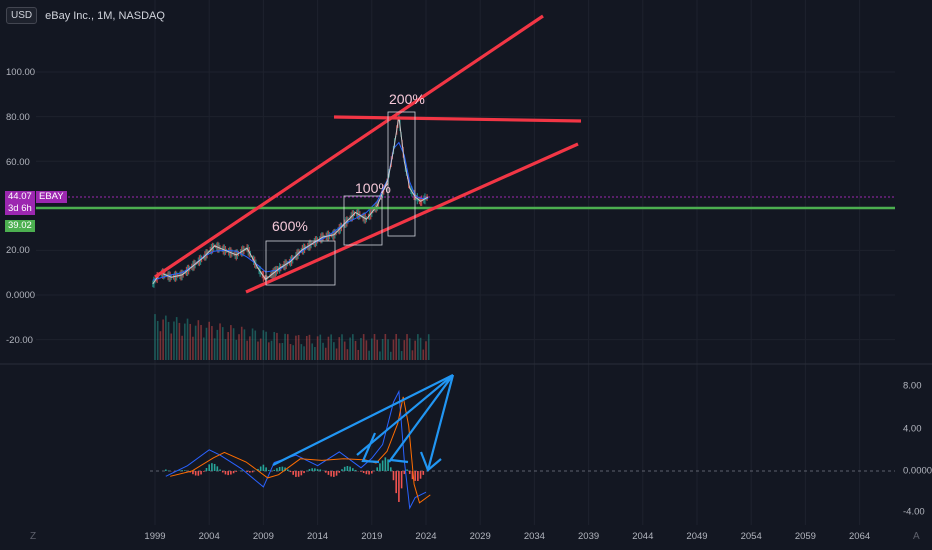  What do you see at coordinates (916, 536) in the screenshot?
I see `auto-scale-button: A` at bounding box center [916, 536].